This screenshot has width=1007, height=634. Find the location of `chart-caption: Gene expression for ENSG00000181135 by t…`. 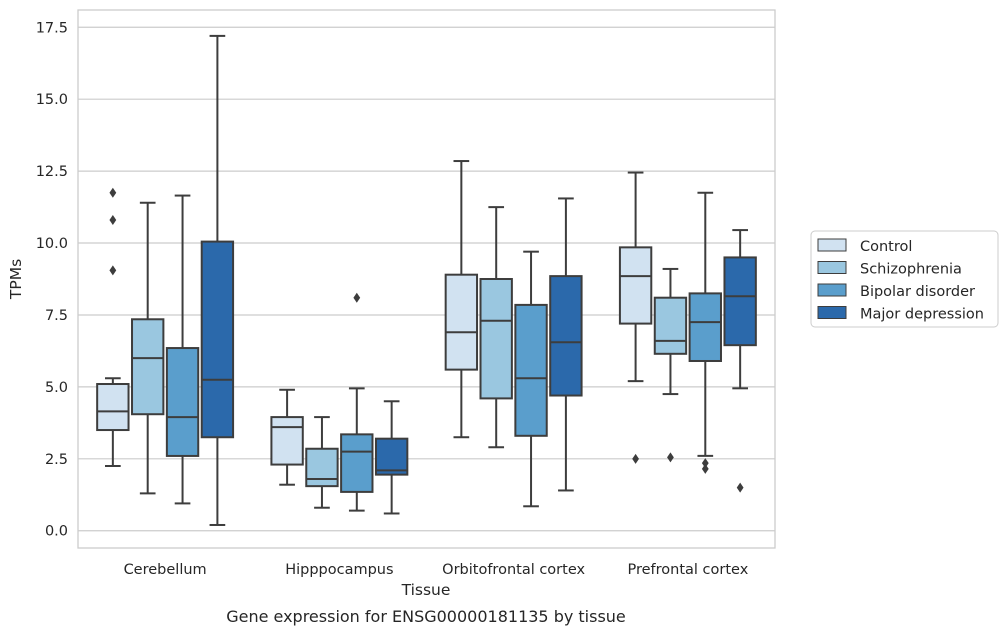

chart-caption: Gene expression for ENSG00000181135 by t… is located at coordinates (426, 616).